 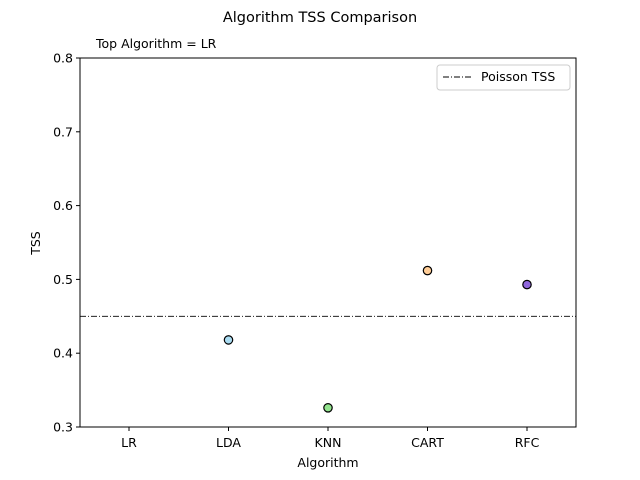 I want to click on data-point-lda, so click(x=228, y=340).